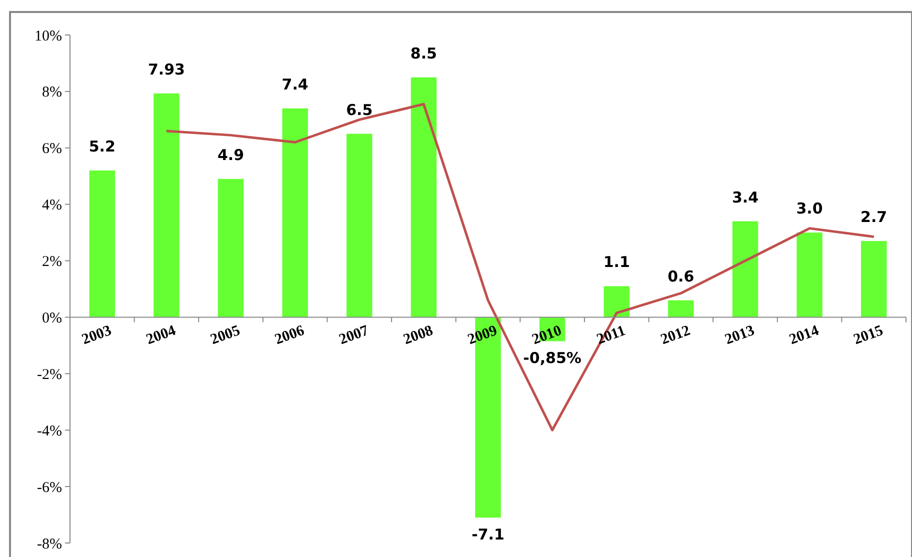  I want to click on y-tick-label: 6%, so click(52, 149).